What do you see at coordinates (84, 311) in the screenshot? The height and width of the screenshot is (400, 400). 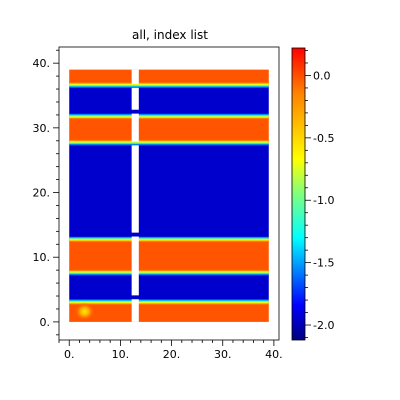 I see `heatmap-hotspot` at bounding box center [84, 311].